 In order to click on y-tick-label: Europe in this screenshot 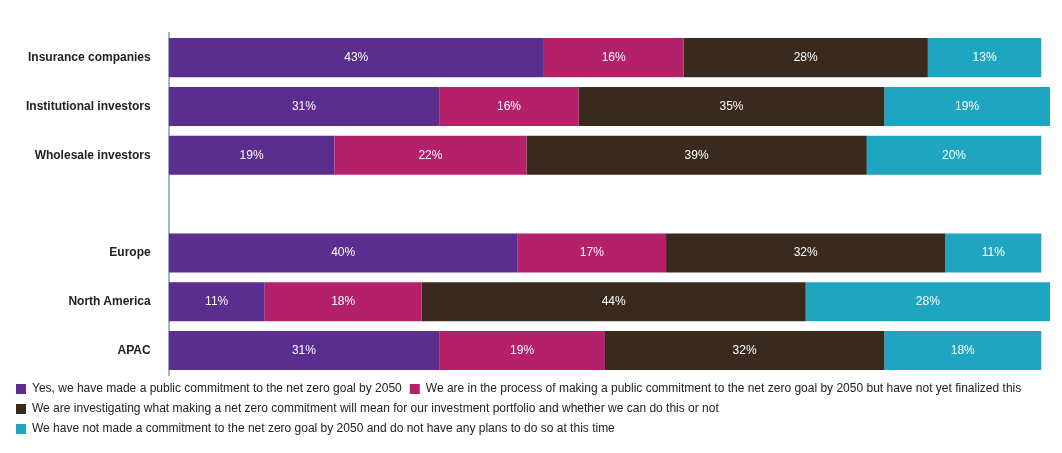, I will do `click(130, 252)`.